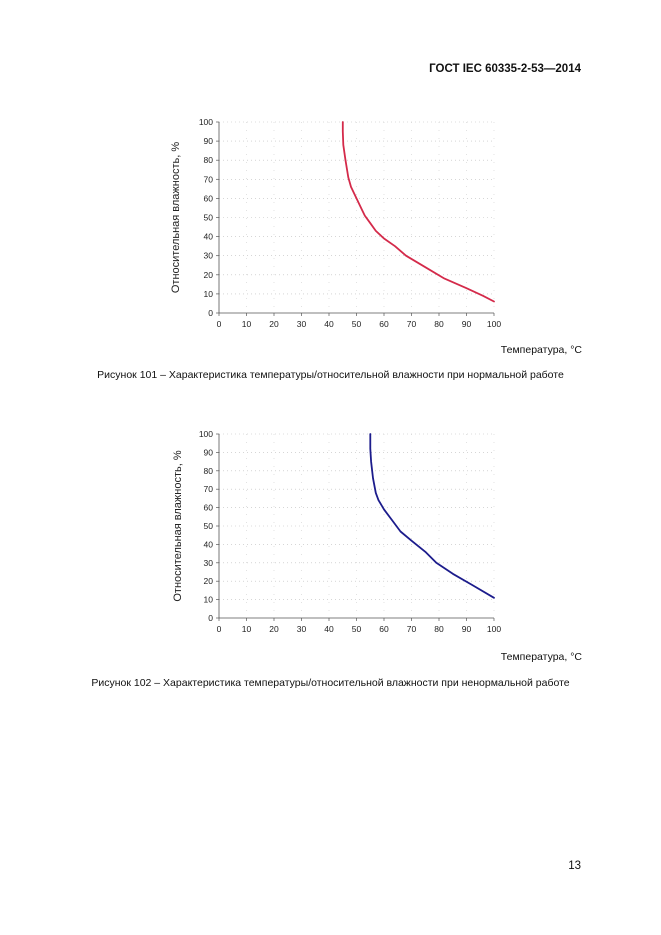  What do you see at coordinates (439, 629) in the screenshot?
I see `chart-102-x-tick-label: 80` at bounding box center [439, 629].